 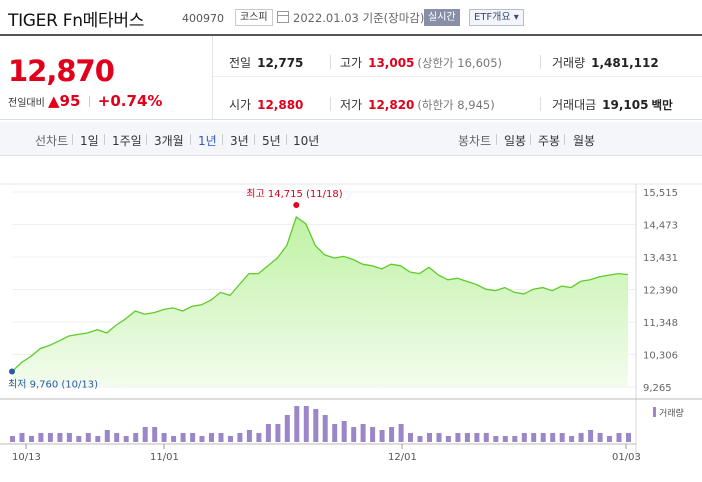 I want to click on y-tick-label: 12,390, so click(x=660, y=291).